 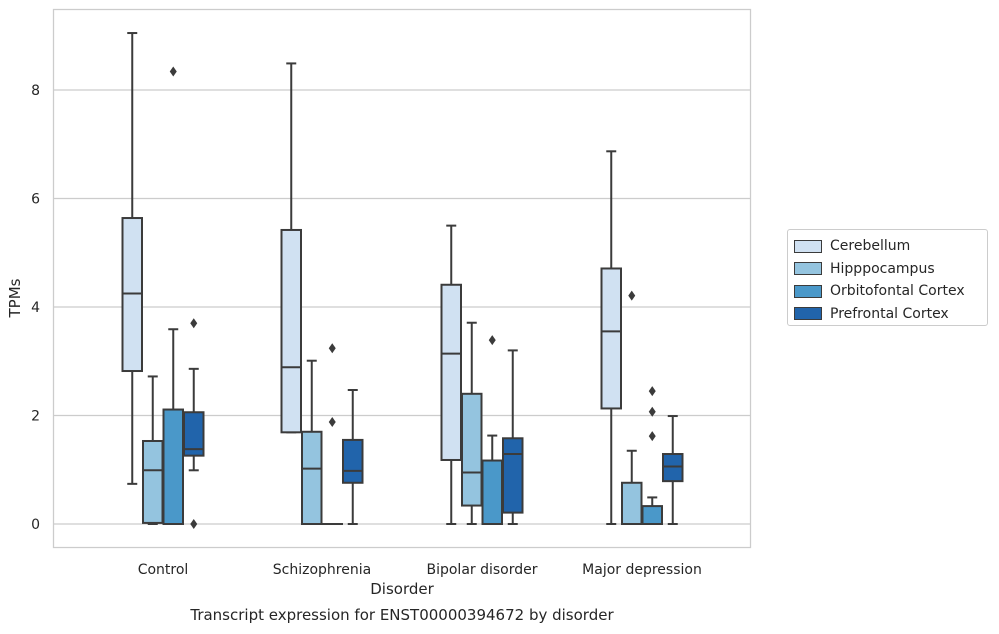 I want to click on legend-item: Orbitofontal Cortex, so click(x=890, y=291).